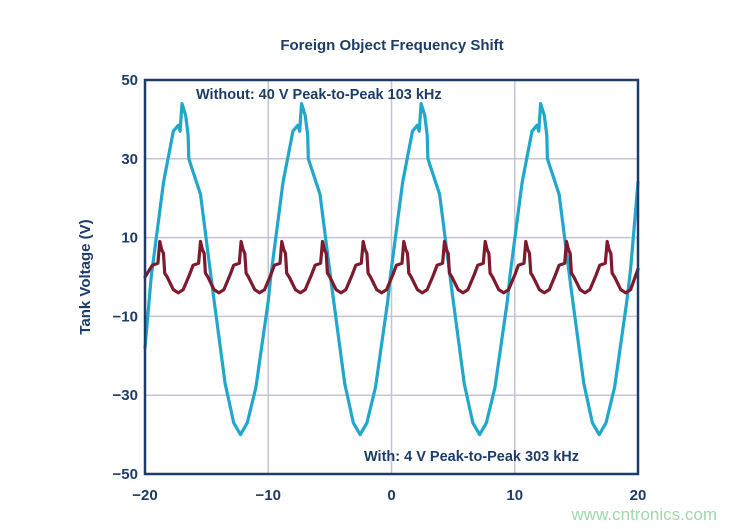  I want to click on y-tick-label: 50, so click(129, 80).